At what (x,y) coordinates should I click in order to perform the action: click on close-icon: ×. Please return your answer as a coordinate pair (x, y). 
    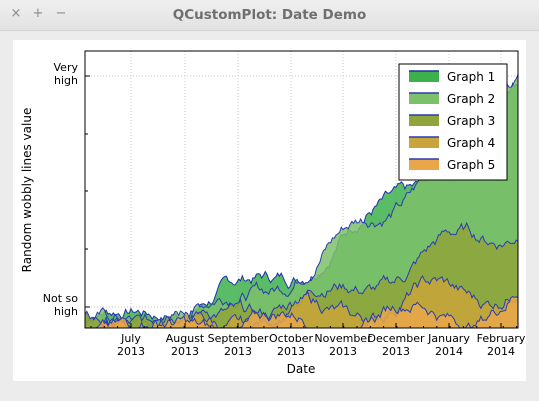
    Looking at the image, I should click on (16, 13).